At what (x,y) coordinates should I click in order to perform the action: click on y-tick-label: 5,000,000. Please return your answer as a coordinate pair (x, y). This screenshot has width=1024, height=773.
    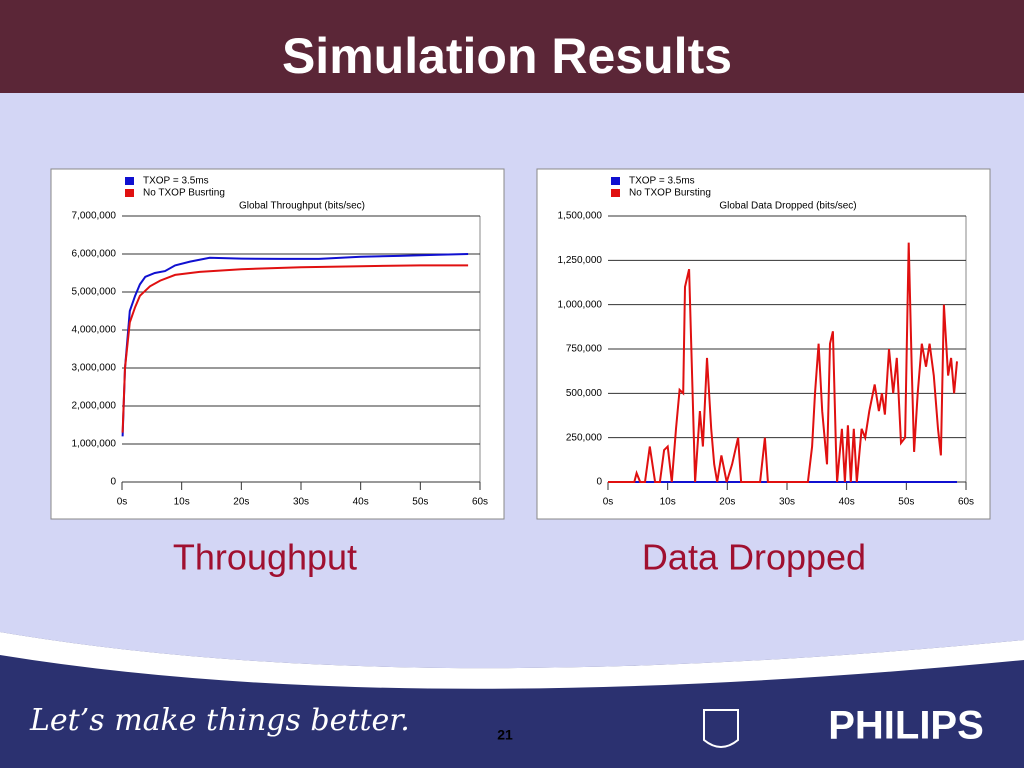
    Looking at the image, I should click on (94, 292).